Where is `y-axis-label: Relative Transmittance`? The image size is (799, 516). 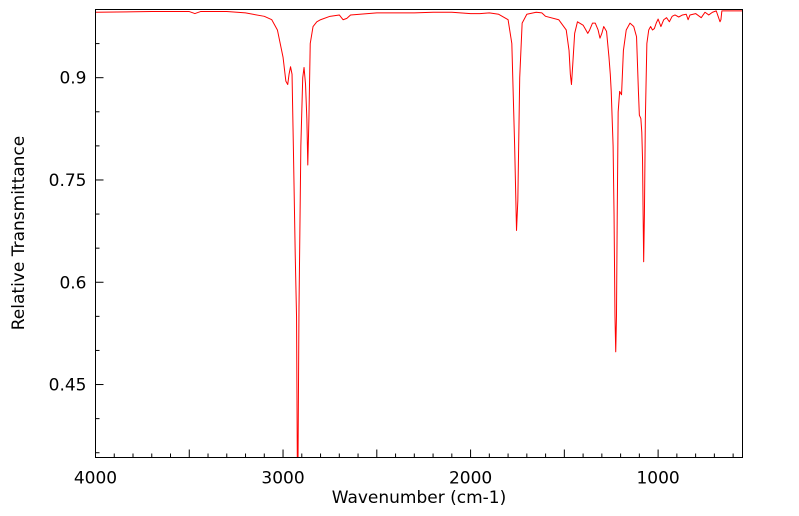
y-axis-label: Relative Transmittance is located at coordinates (19, 233).